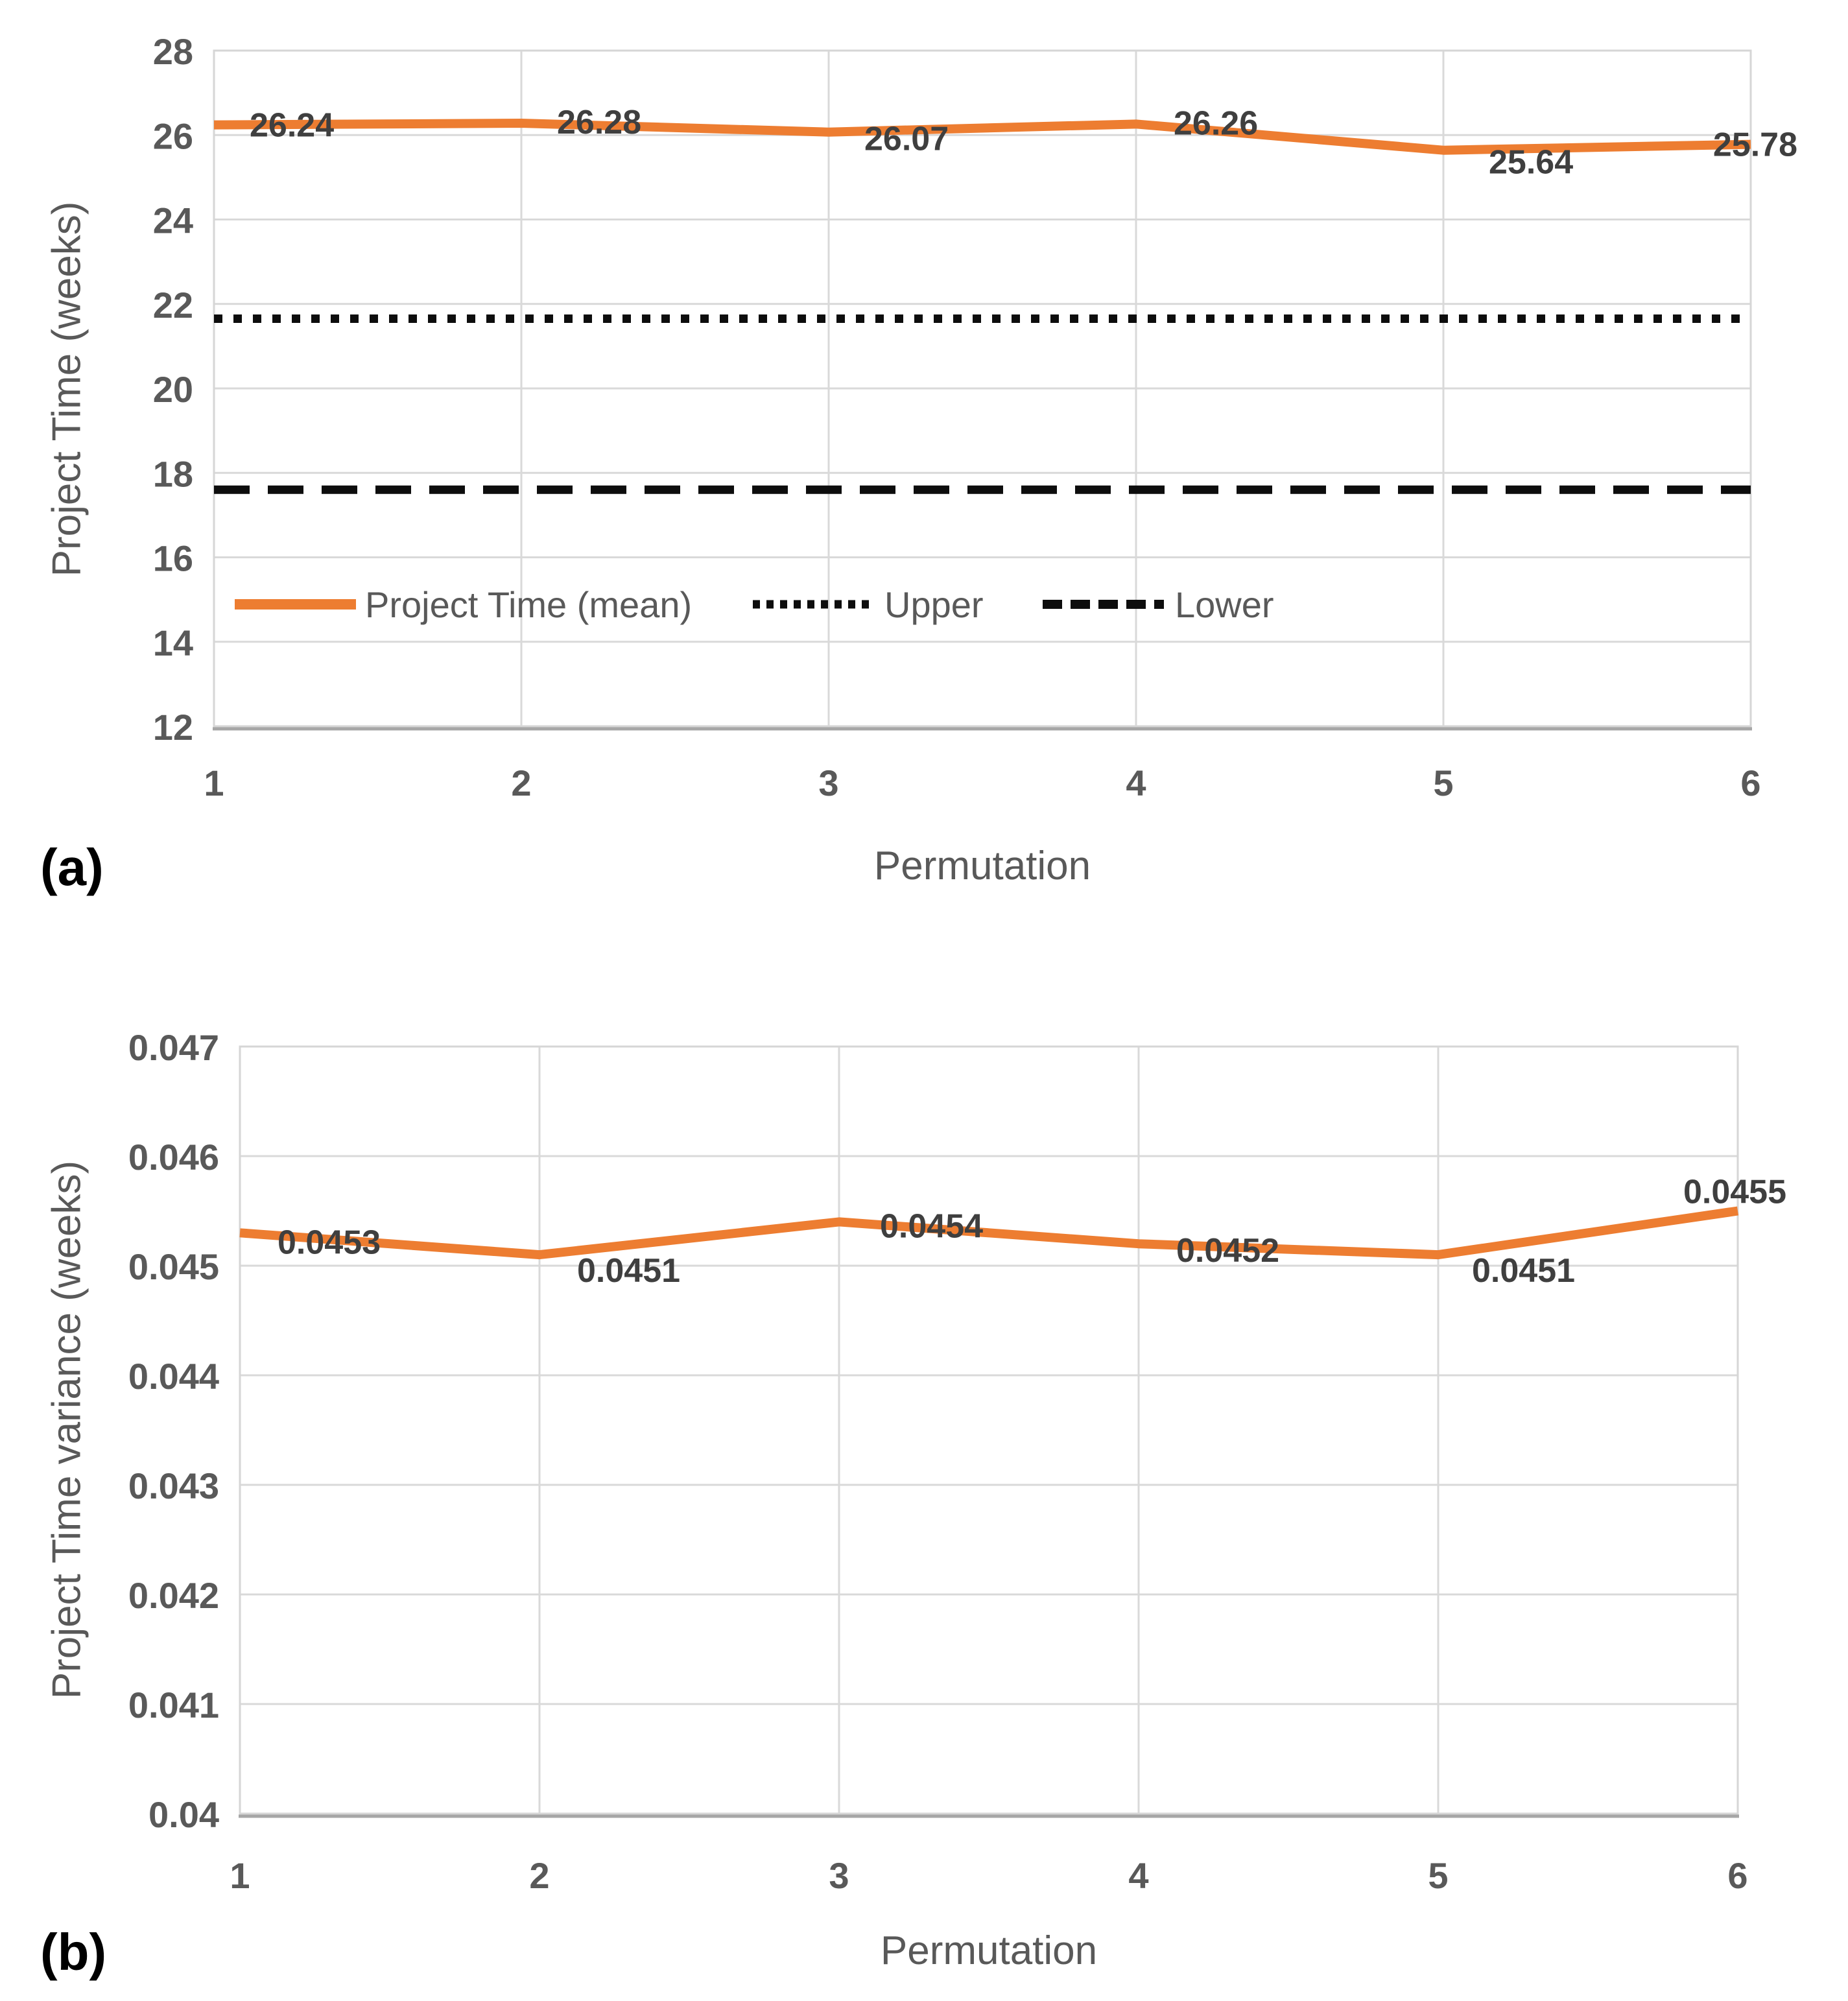 Image resolution: width=1848 pixels, height=2001 pixels. What do you see at coordinates (173, 305) in the screenshot?
I see `y-tick-label: 22` at bounding box center [173, 305].